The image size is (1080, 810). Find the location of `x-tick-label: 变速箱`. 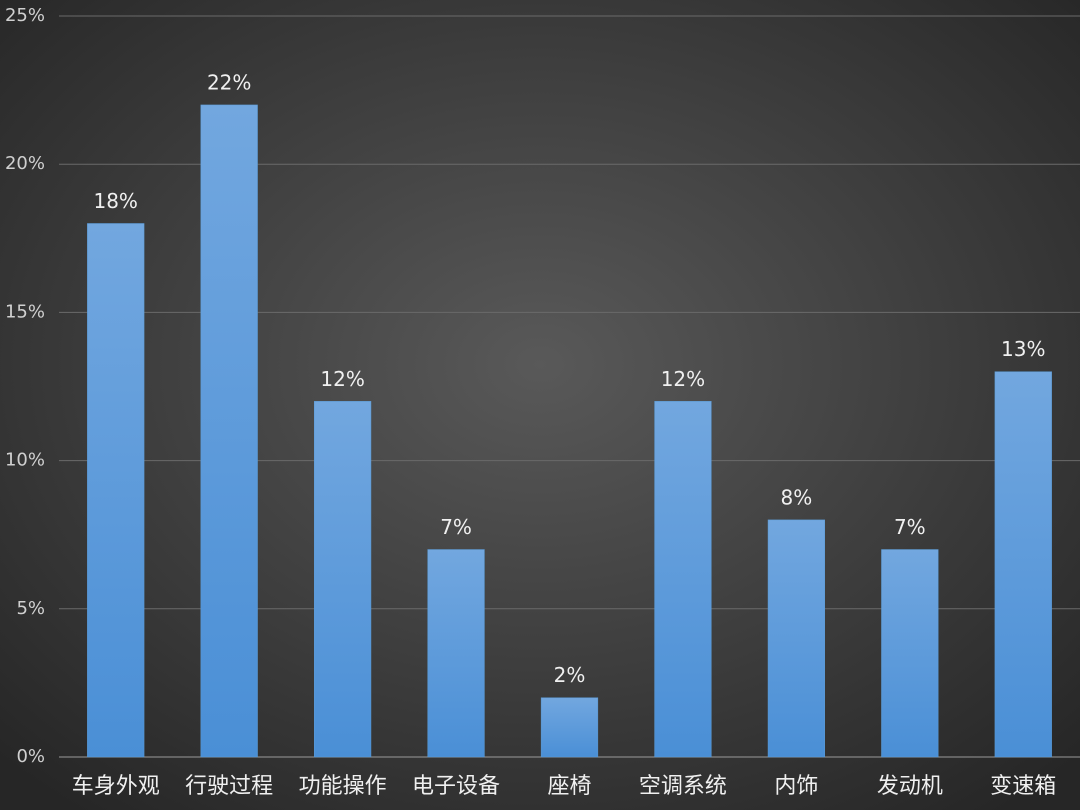

x-tick-label: 变速箱 is located at coordinates (1023, 786).